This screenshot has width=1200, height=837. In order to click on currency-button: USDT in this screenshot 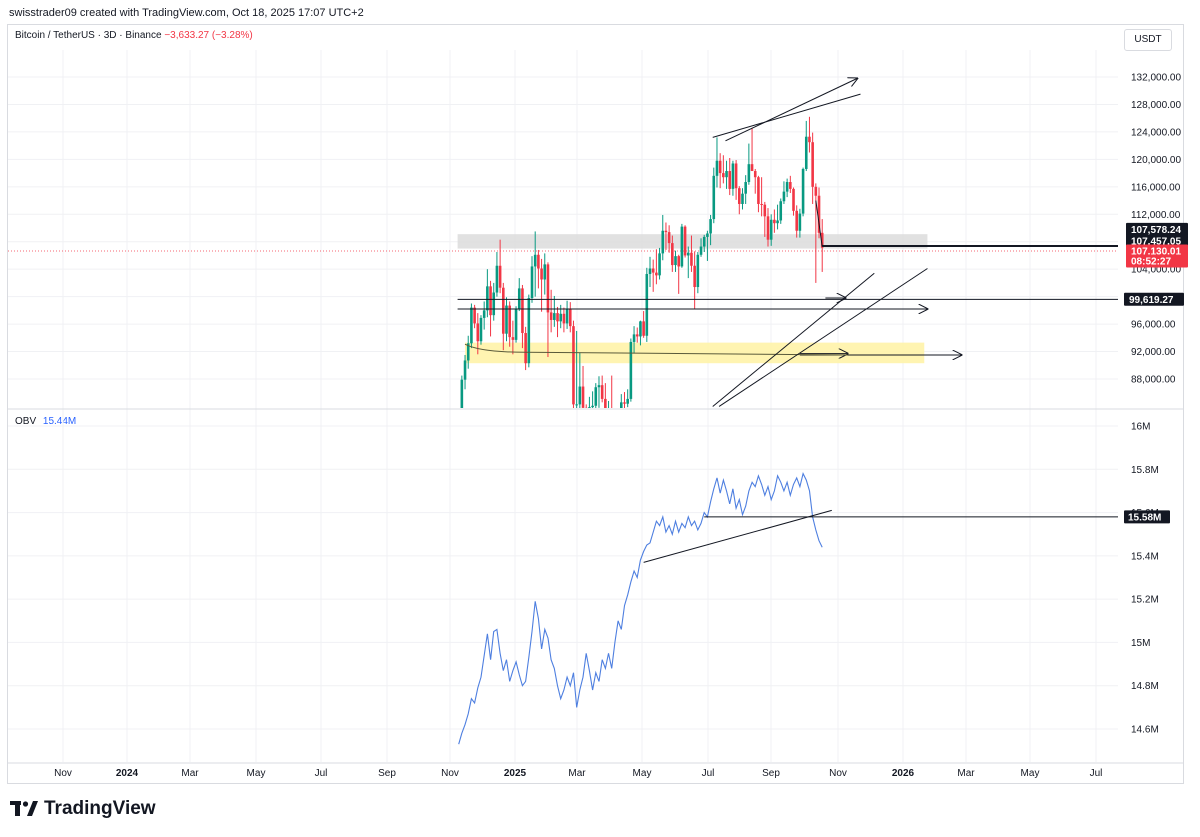, I will do `click(1148, 40)`.